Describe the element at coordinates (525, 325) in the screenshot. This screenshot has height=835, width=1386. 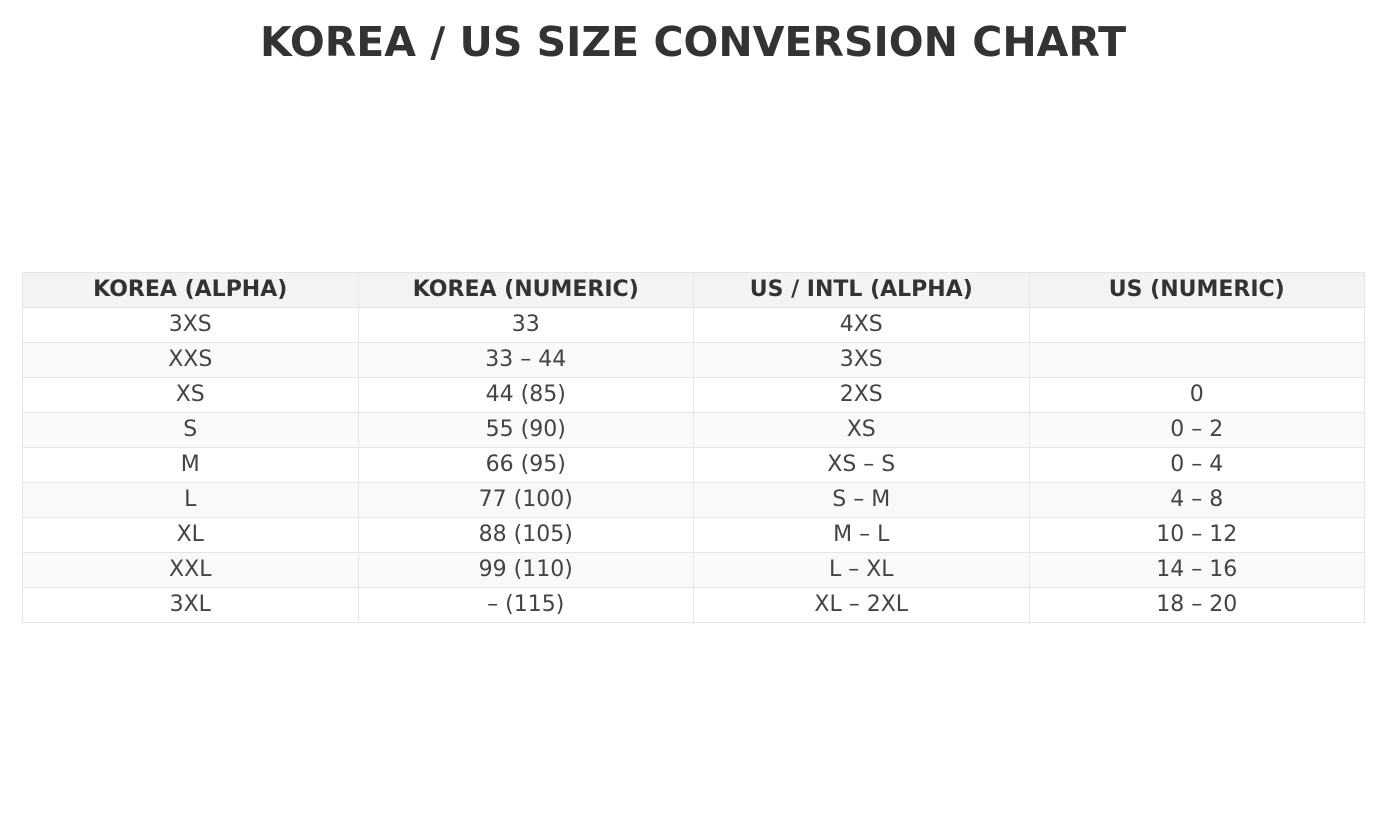
I see `table-cell: 33` at that location.